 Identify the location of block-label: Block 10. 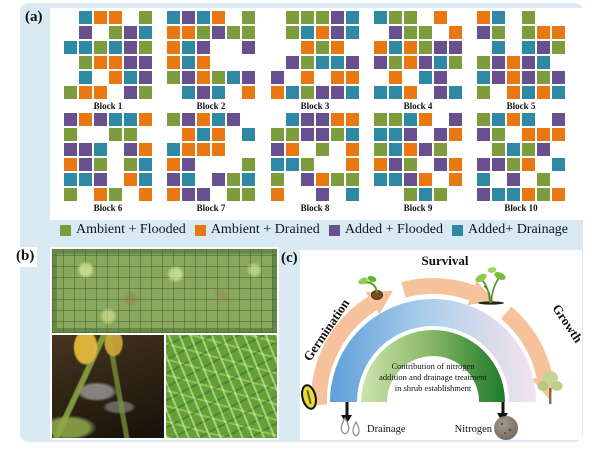
(521, 208).